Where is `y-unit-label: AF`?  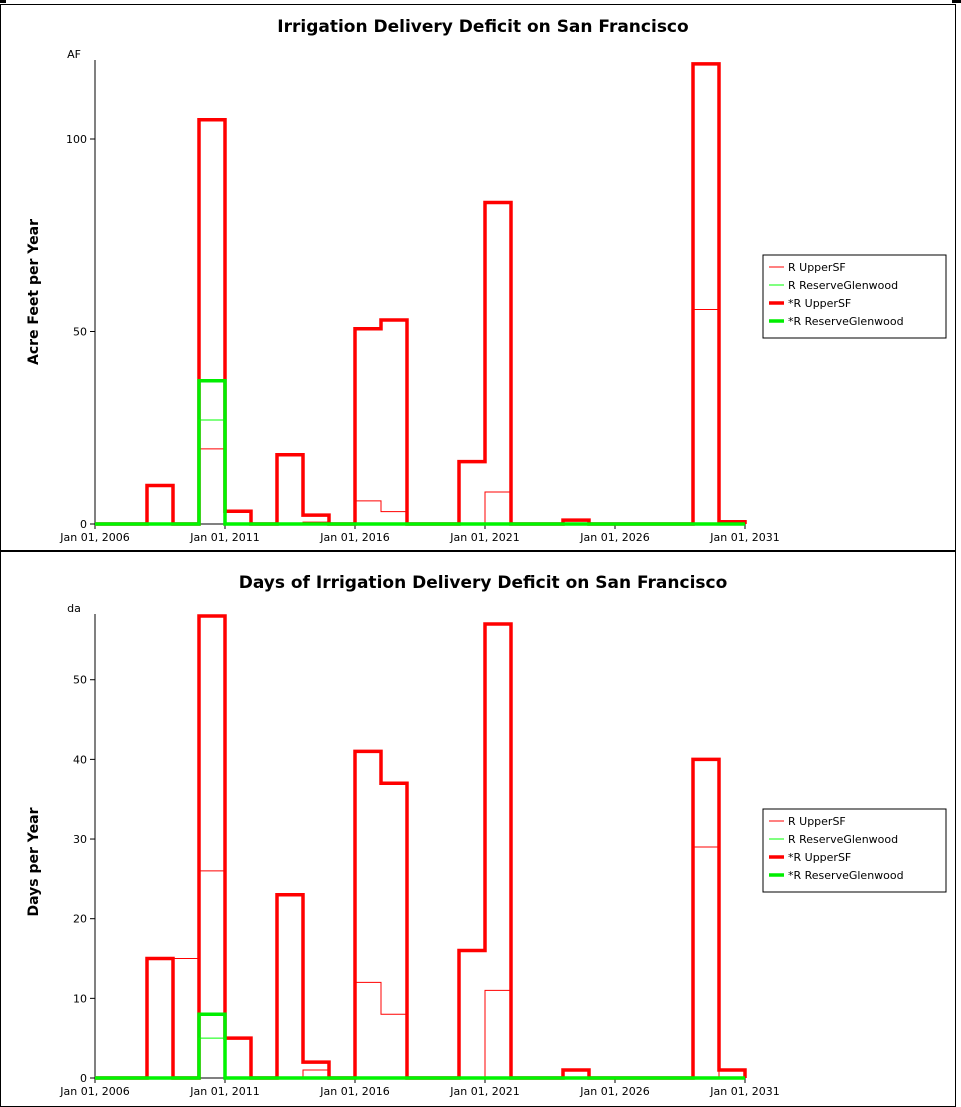
y-unit-label: AF is located at coordinates (74, 54).